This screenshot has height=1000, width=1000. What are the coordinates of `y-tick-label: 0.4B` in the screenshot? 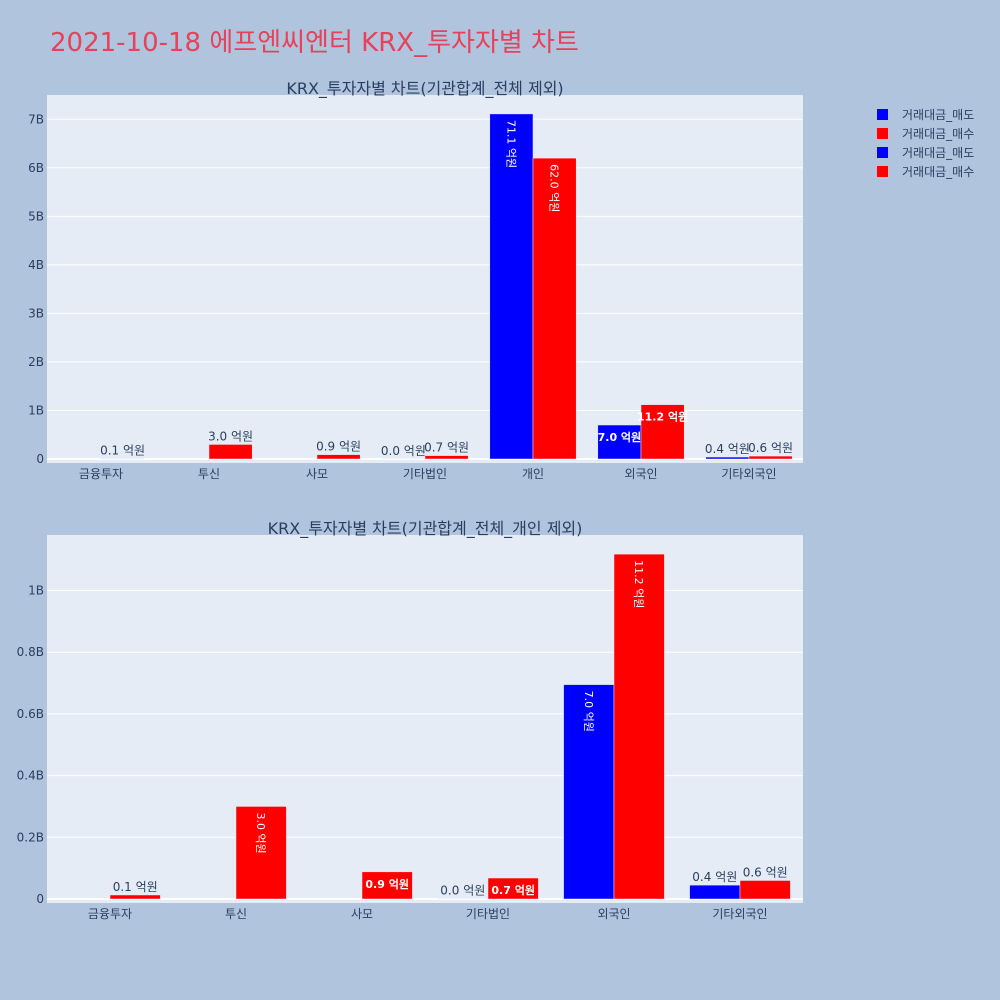 It's located at (30, 776).